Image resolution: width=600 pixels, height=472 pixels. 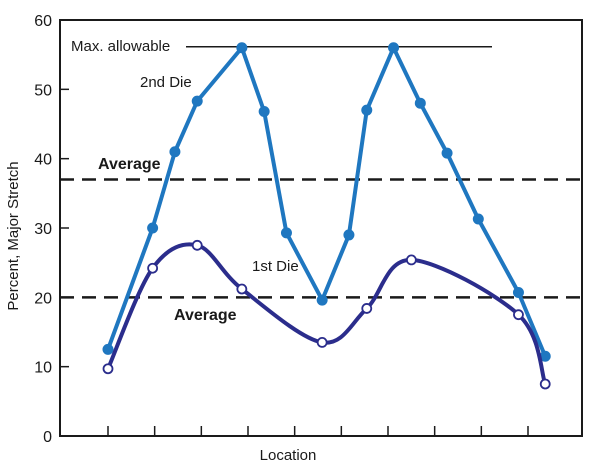 I want to click on y-tick-label: 20, so click(x=43, y=298).